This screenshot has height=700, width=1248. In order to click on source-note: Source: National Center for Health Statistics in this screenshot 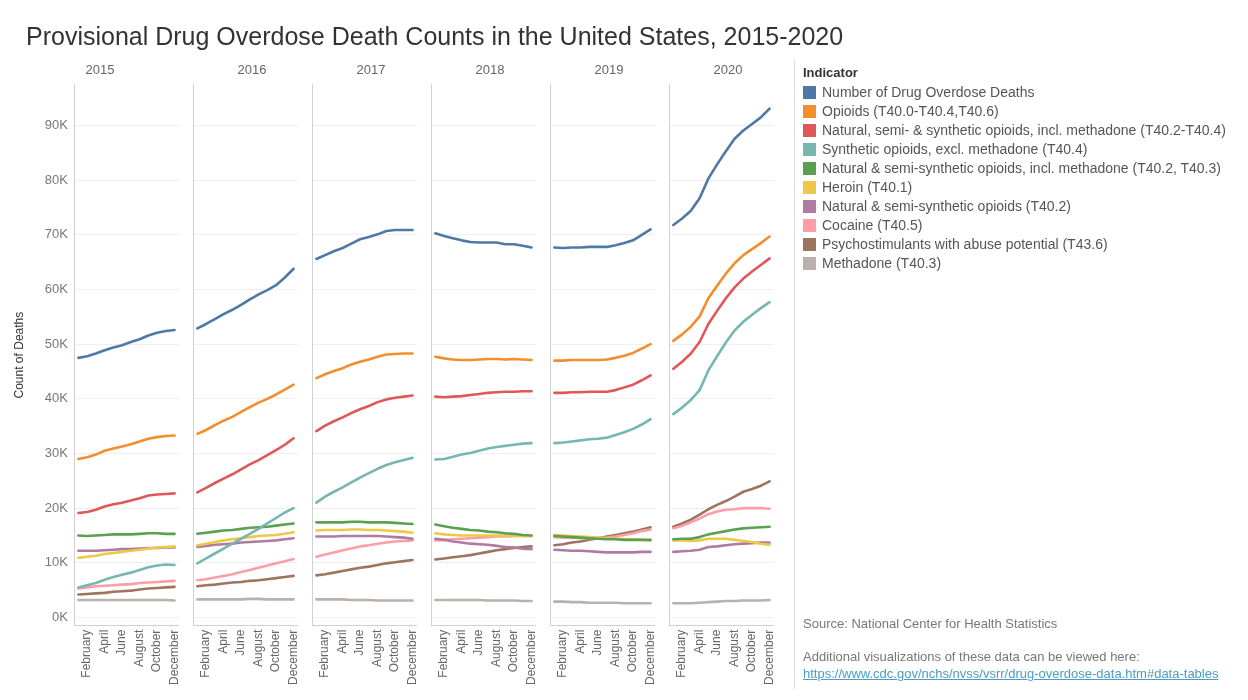, I will do `click(931, 623)`.